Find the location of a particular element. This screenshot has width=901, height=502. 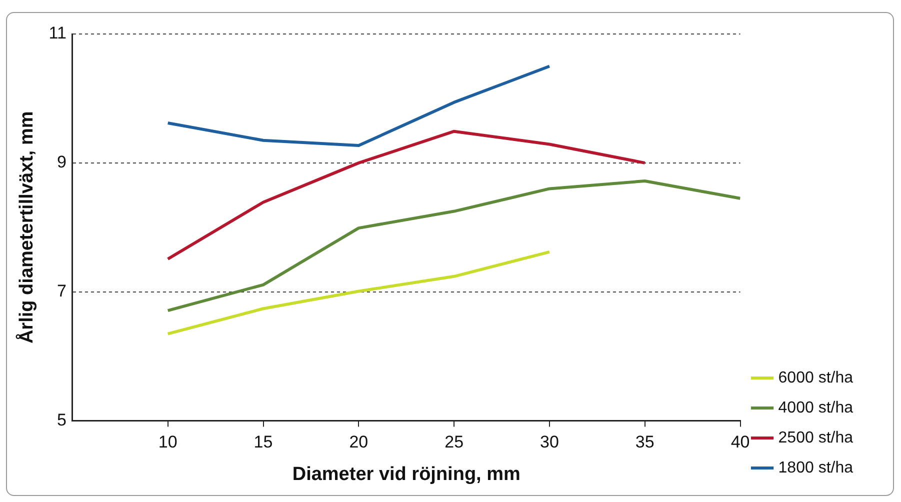

x-tick-label: 30 is located at coordinates (549, 442).